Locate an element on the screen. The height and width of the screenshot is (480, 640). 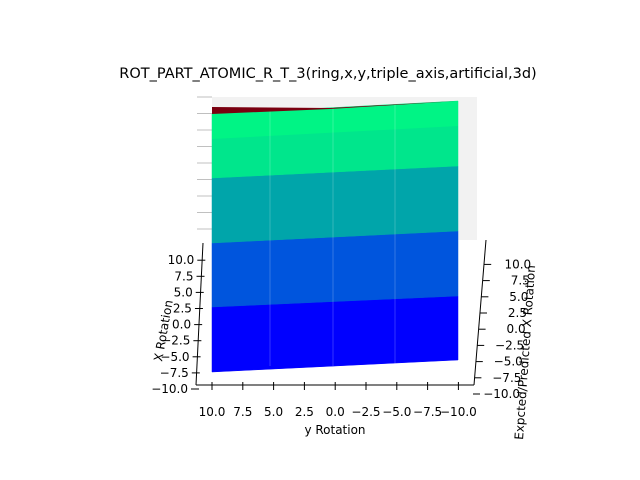
x-tick-label: 5.0 is located at coordinates (183, 292).